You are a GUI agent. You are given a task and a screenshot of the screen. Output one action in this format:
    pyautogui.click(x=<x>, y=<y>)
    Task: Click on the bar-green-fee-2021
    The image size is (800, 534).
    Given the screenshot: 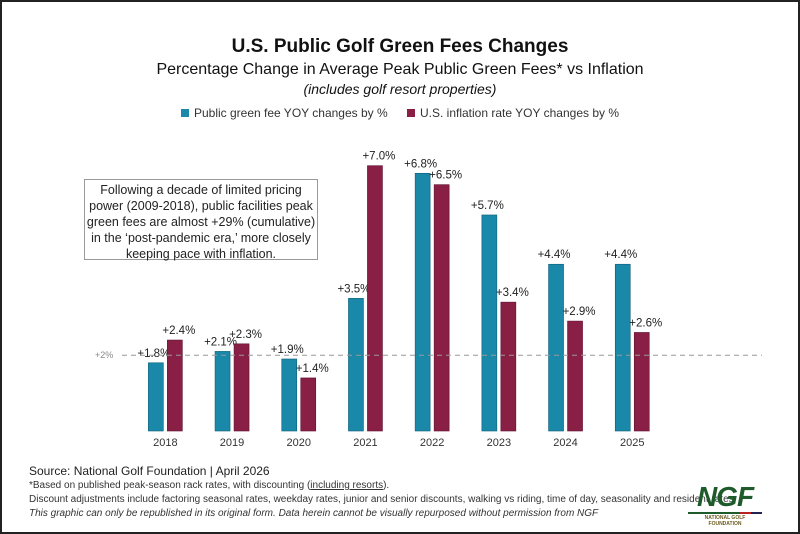 What is the action you would take?
    pyautogui.click(x=356, y=365)
    